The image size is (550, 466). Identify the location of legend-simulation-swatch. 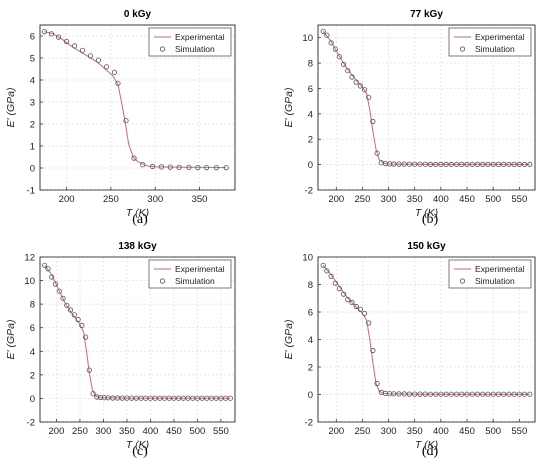
(462, 281).